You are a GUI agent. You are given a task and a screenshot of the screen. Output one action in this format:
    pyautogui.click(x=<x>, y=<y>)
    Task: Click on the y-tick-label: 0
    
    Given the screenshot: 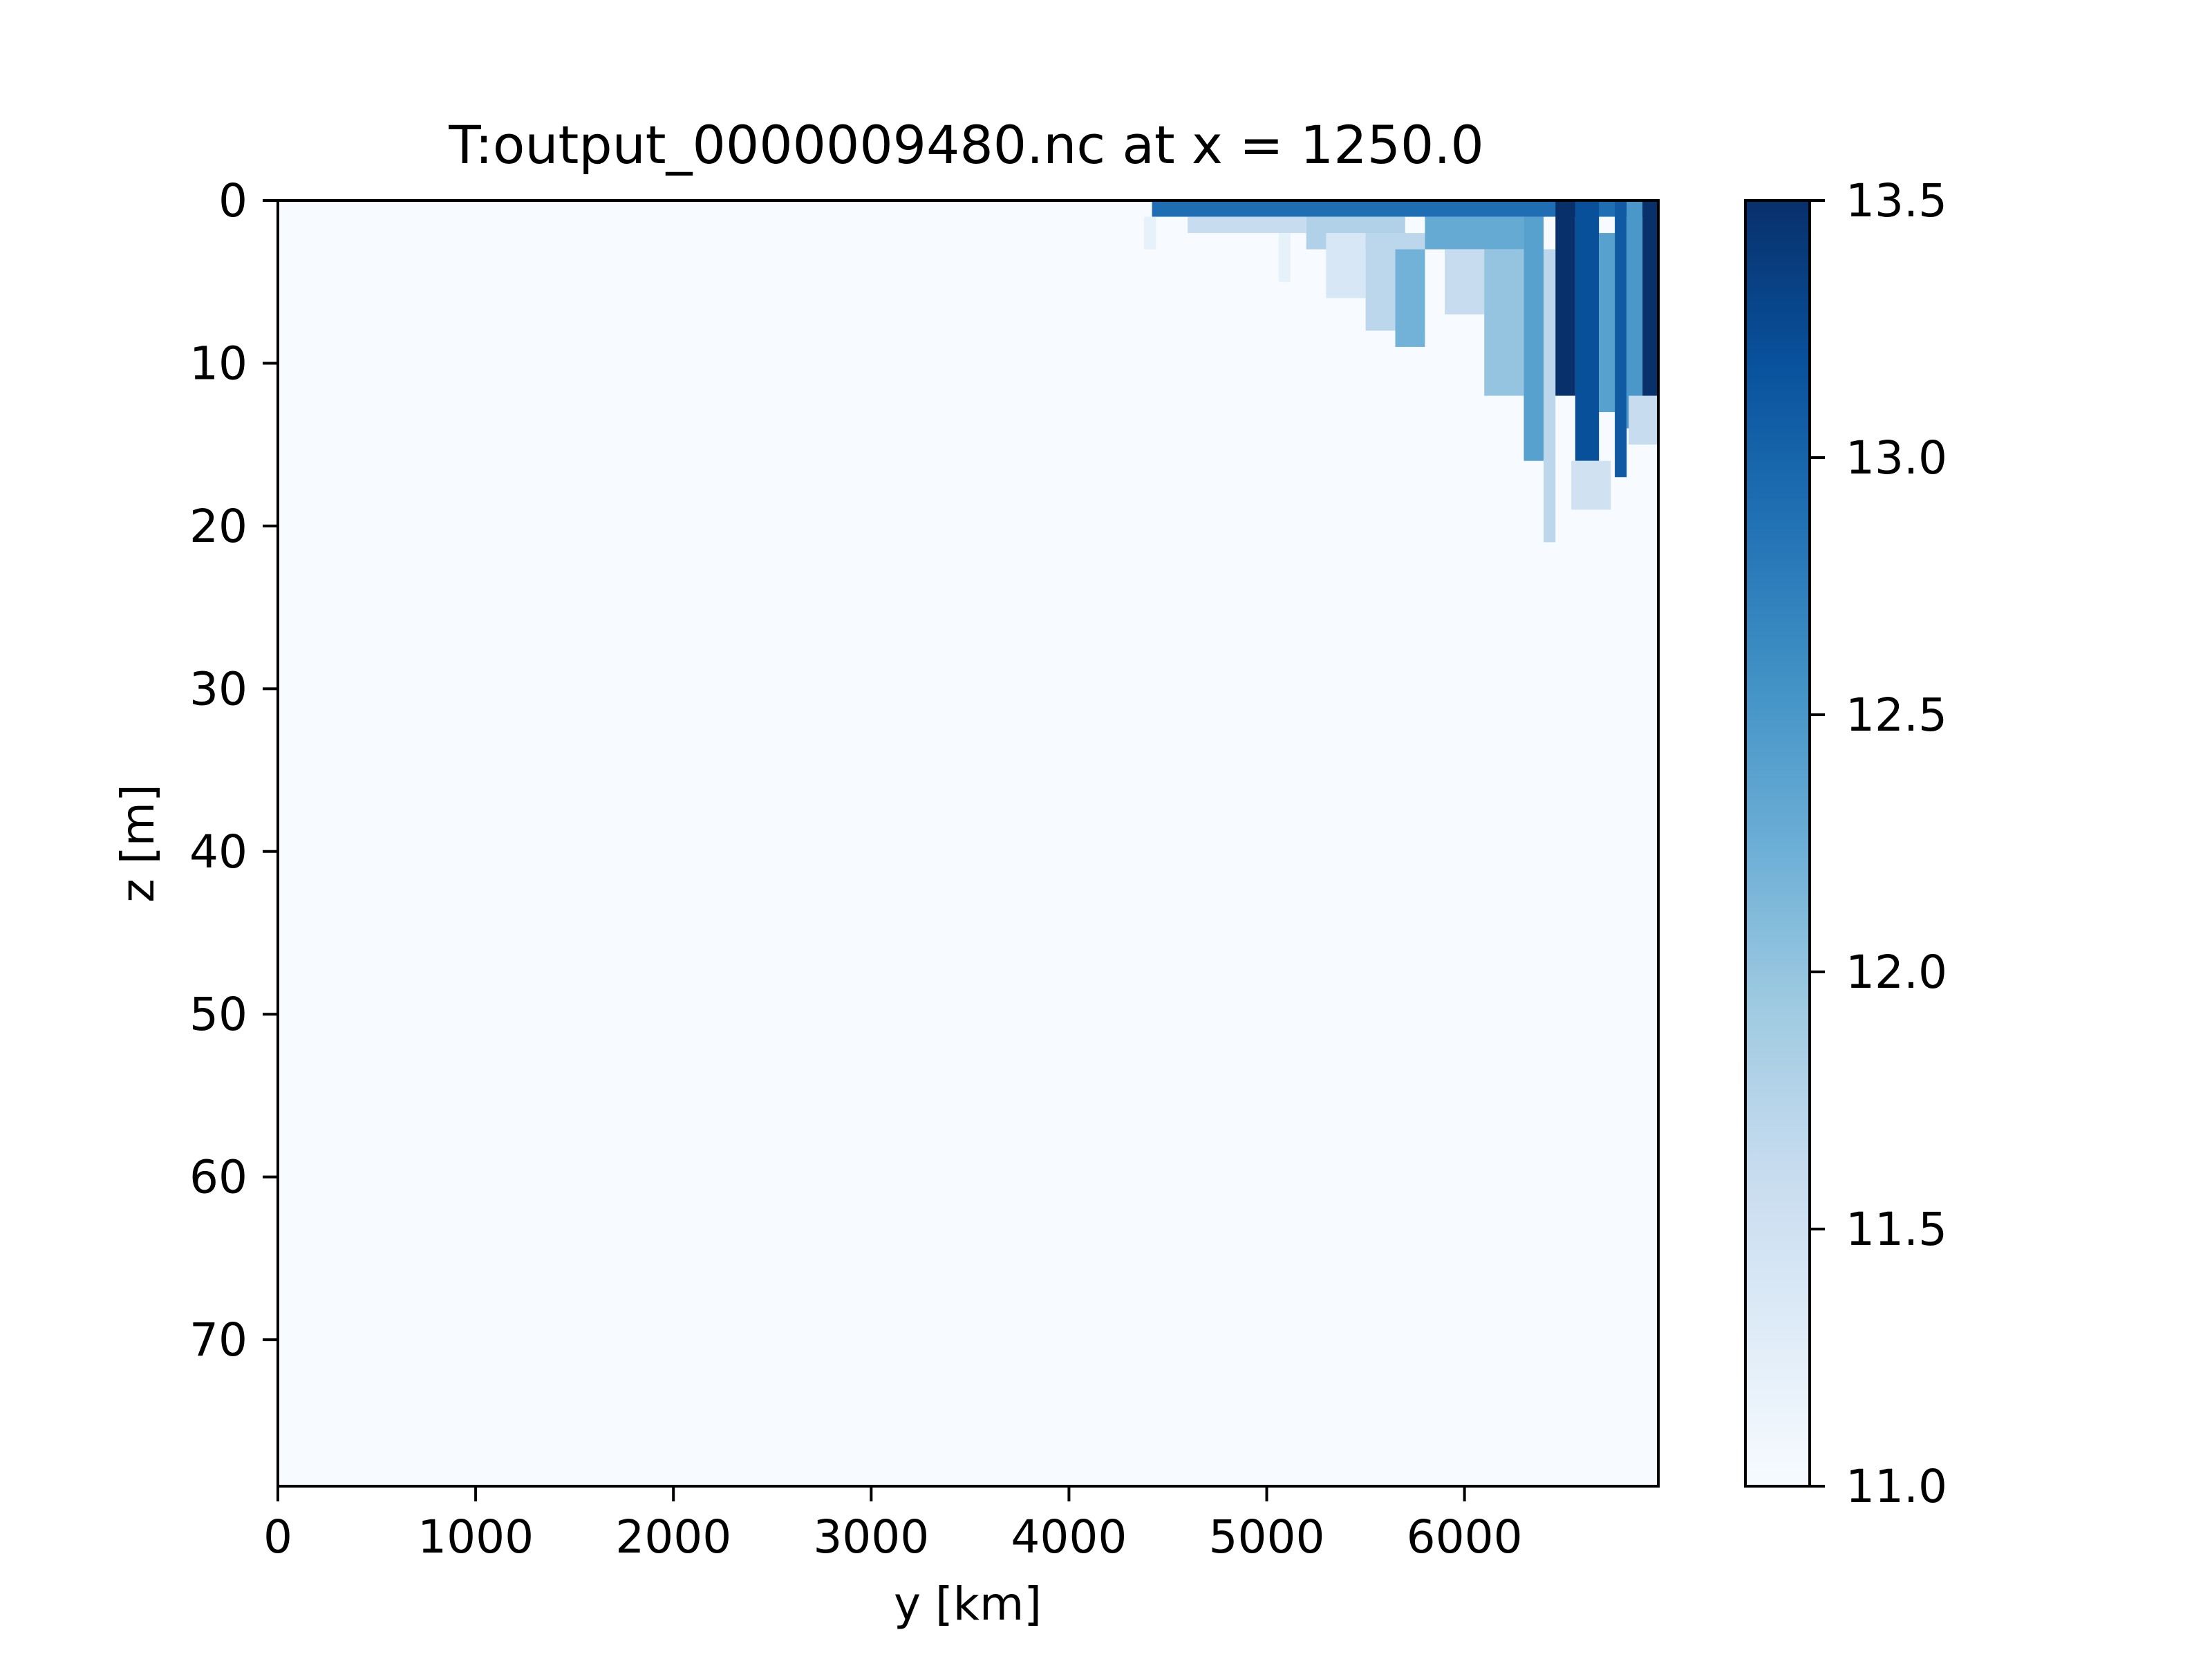 What is the action you would take?
    pyautogui.click(x=232, y=201)
    